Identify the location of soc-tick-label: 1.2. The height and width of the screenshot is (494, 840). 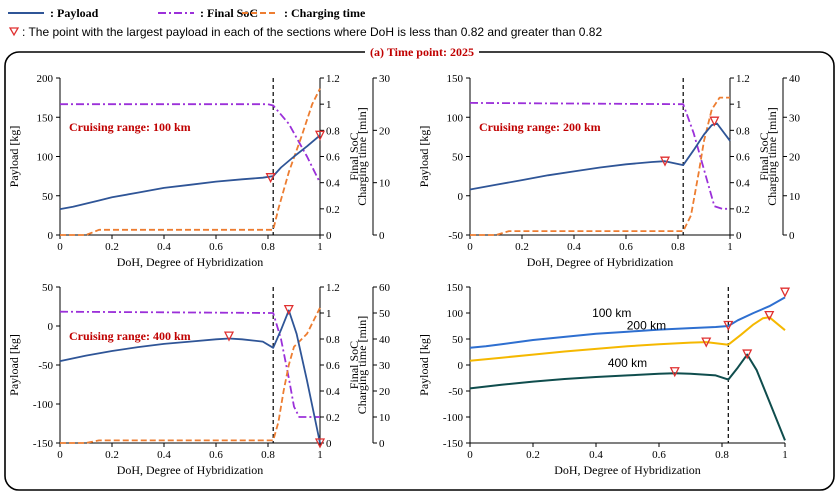
(743, 79).